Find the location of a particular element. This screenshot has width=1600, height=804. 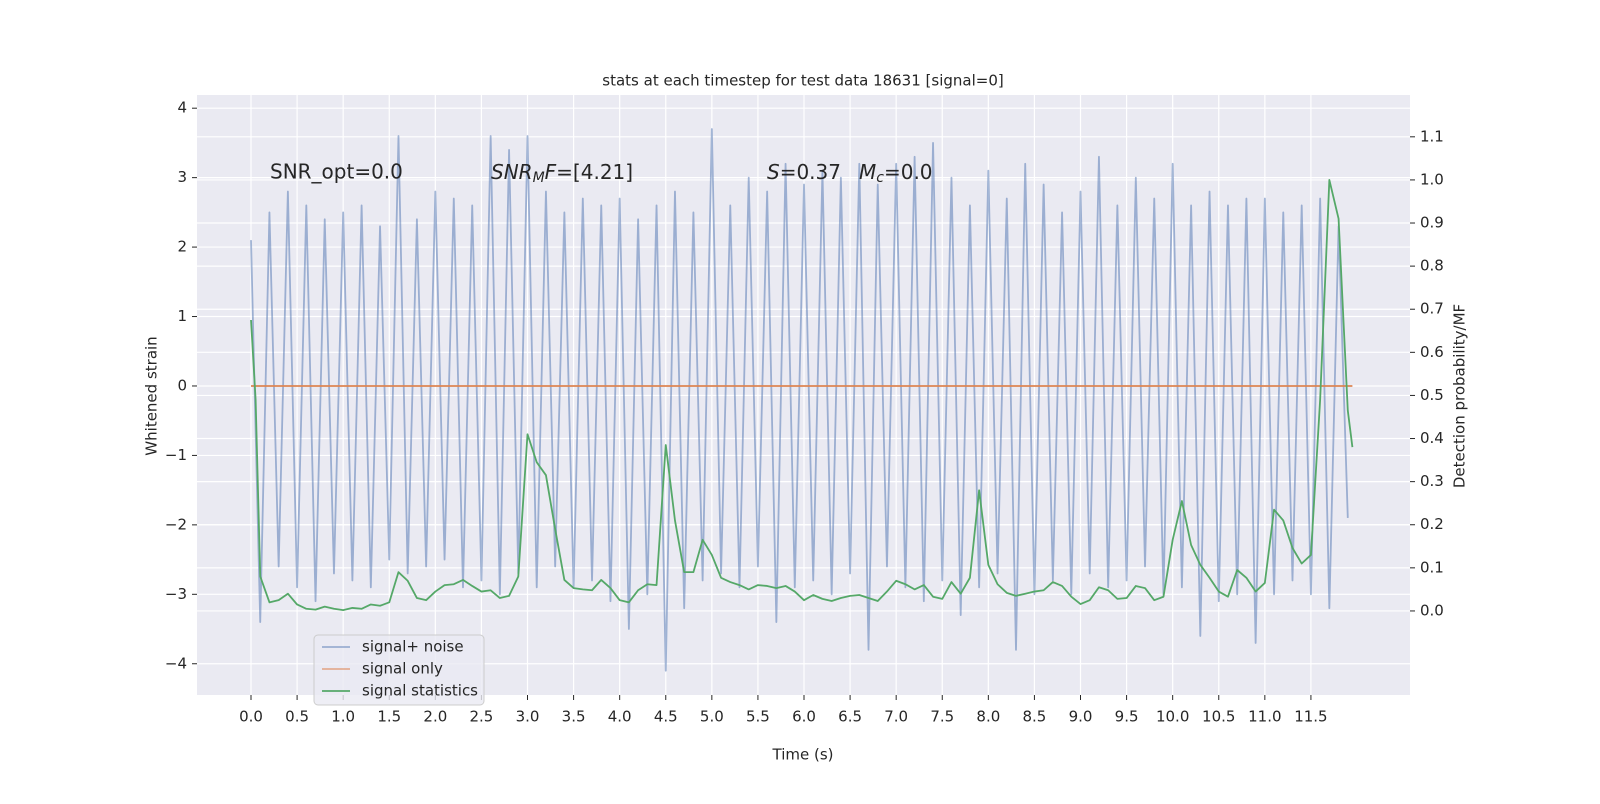

x-tick-label: 8.0 is located at coordinates (988, 717).